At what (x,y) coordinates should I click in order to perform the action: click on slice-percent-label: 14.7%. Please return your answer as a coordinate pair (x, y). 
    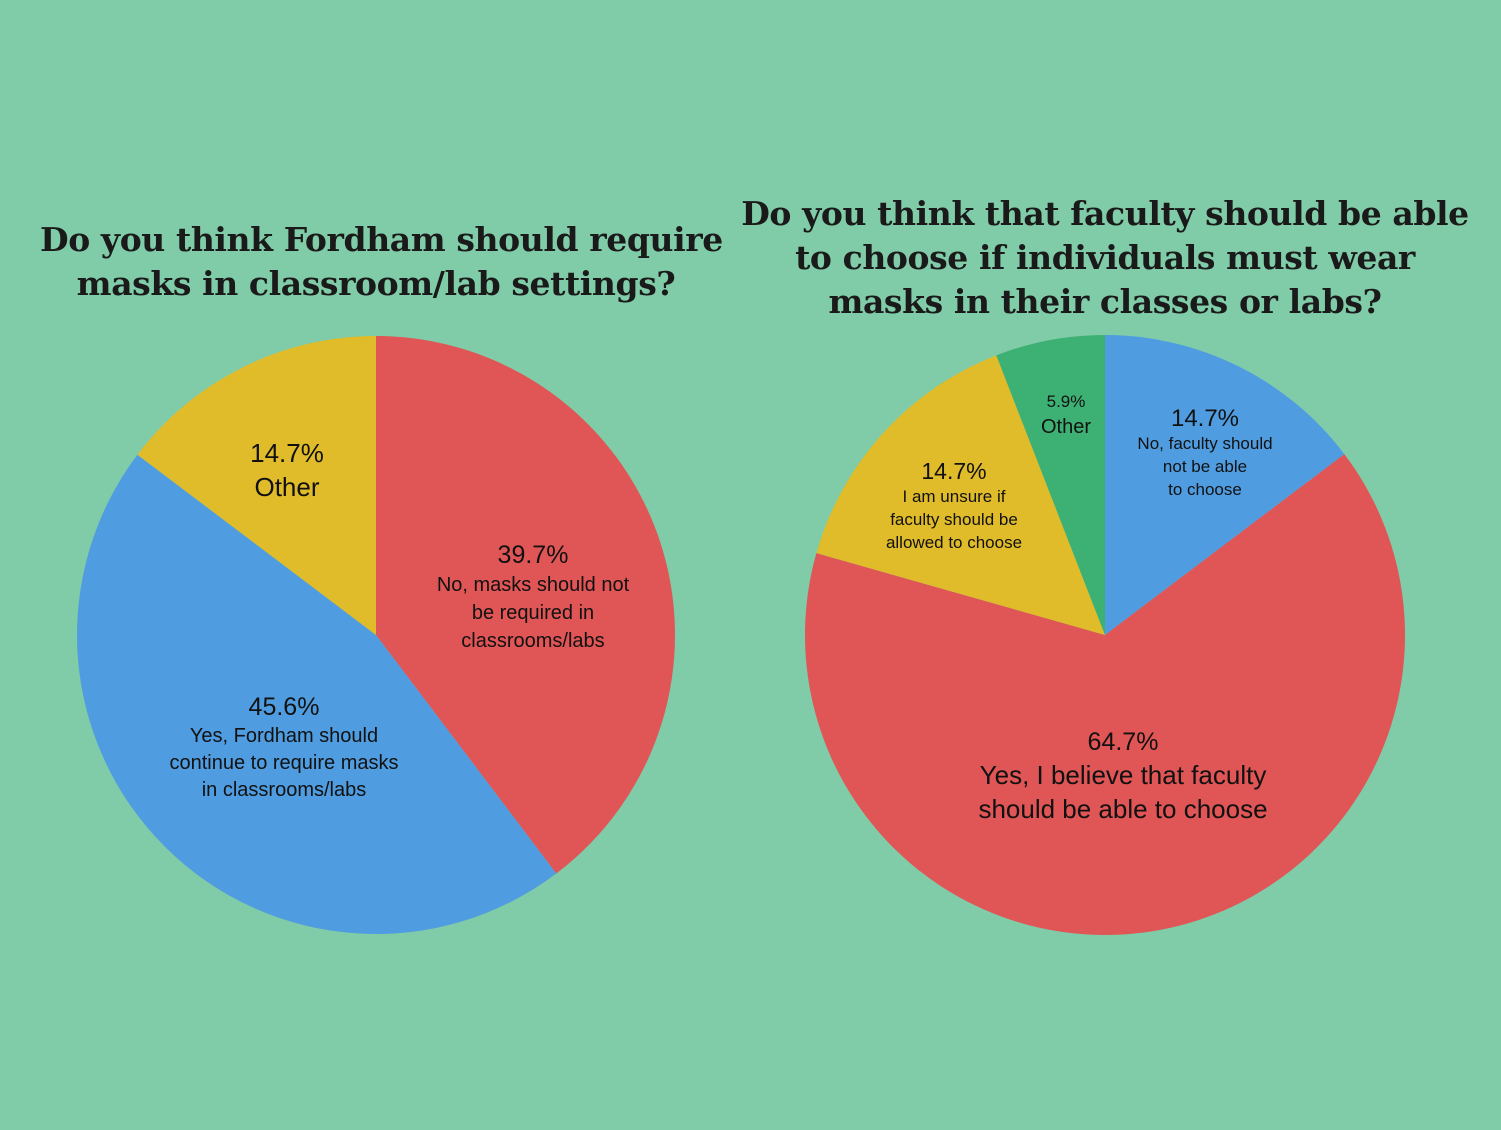
    Looking at the image, I should click on (287, 453).